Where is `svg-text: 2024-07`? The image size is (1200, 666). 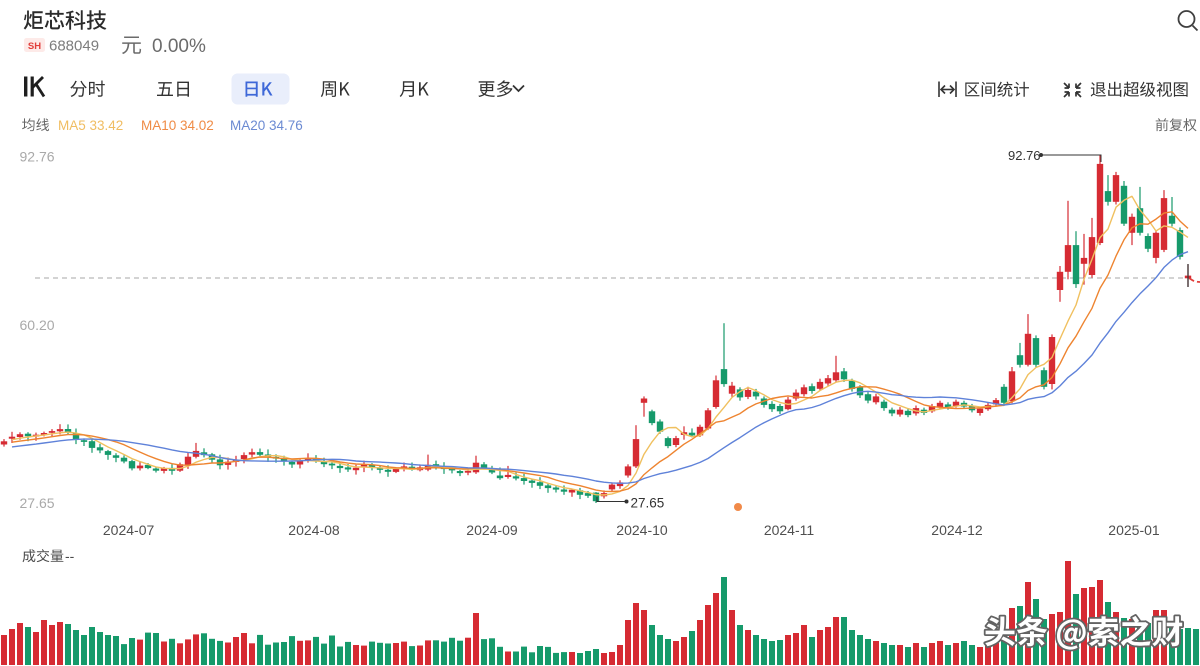
svg-text: 2024-07 is located at coordinates (129, 530).